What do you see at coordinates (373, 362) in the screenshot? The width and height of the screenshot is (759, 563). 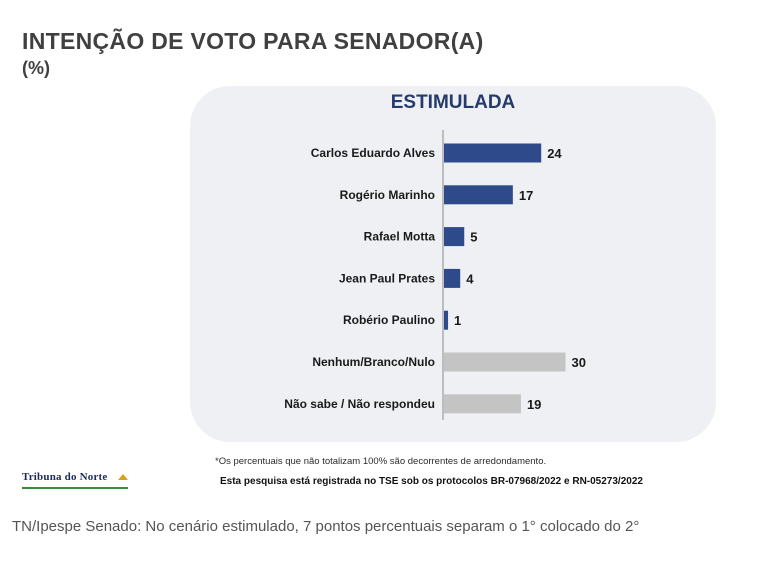 I see `category-label: Nenhum/Branco/Nulo` at bounding box center [373, 362].